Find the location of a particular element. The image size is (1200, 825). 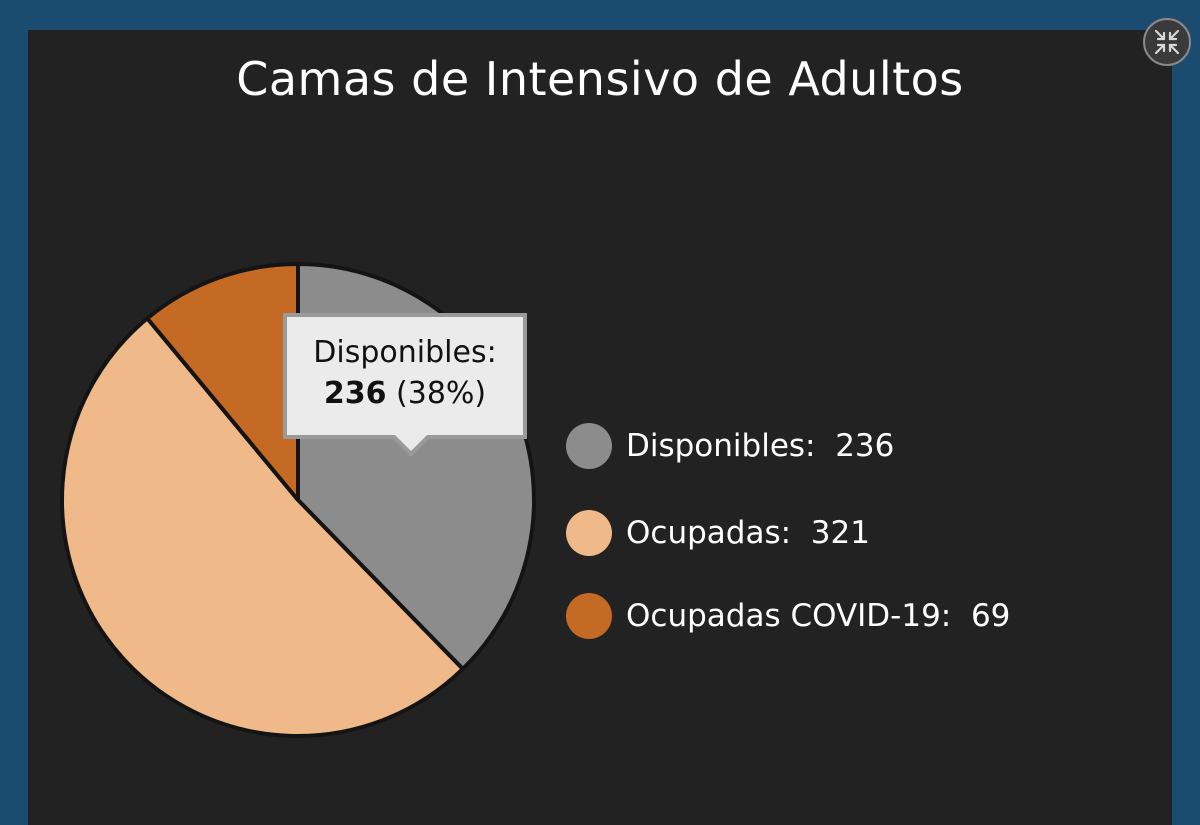

legend-item-ocupadas-covid: Ocupadas COVID-19: 69 is located at coordinates (788, 616).